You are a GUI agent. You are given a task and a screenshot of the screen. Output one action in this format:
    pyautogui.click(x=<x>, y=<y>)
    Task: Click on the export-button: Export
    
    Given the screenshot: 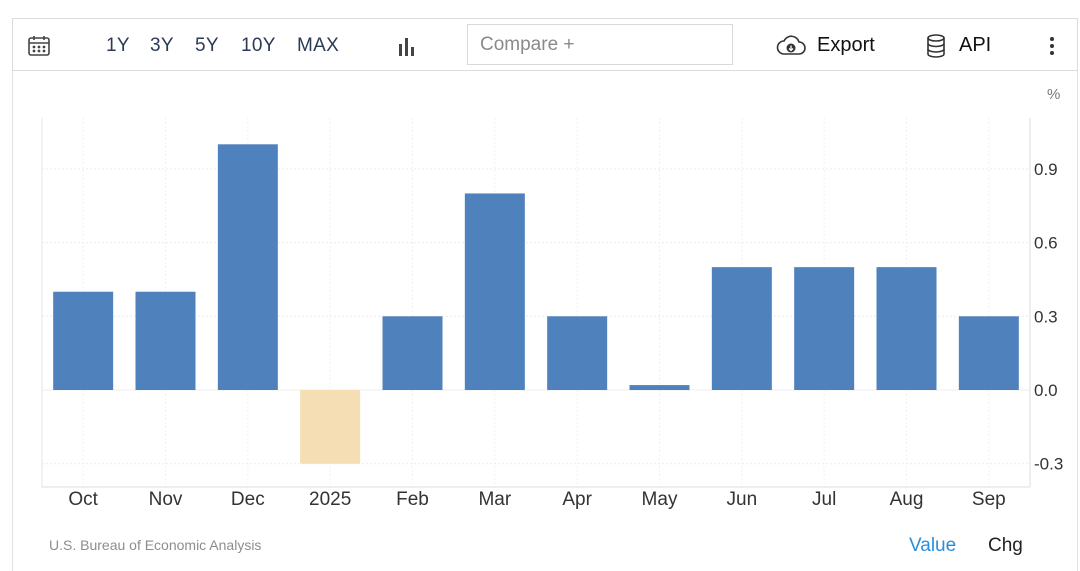 What is the action you would take?
    pyautogui.click(x=825, y=45)
    